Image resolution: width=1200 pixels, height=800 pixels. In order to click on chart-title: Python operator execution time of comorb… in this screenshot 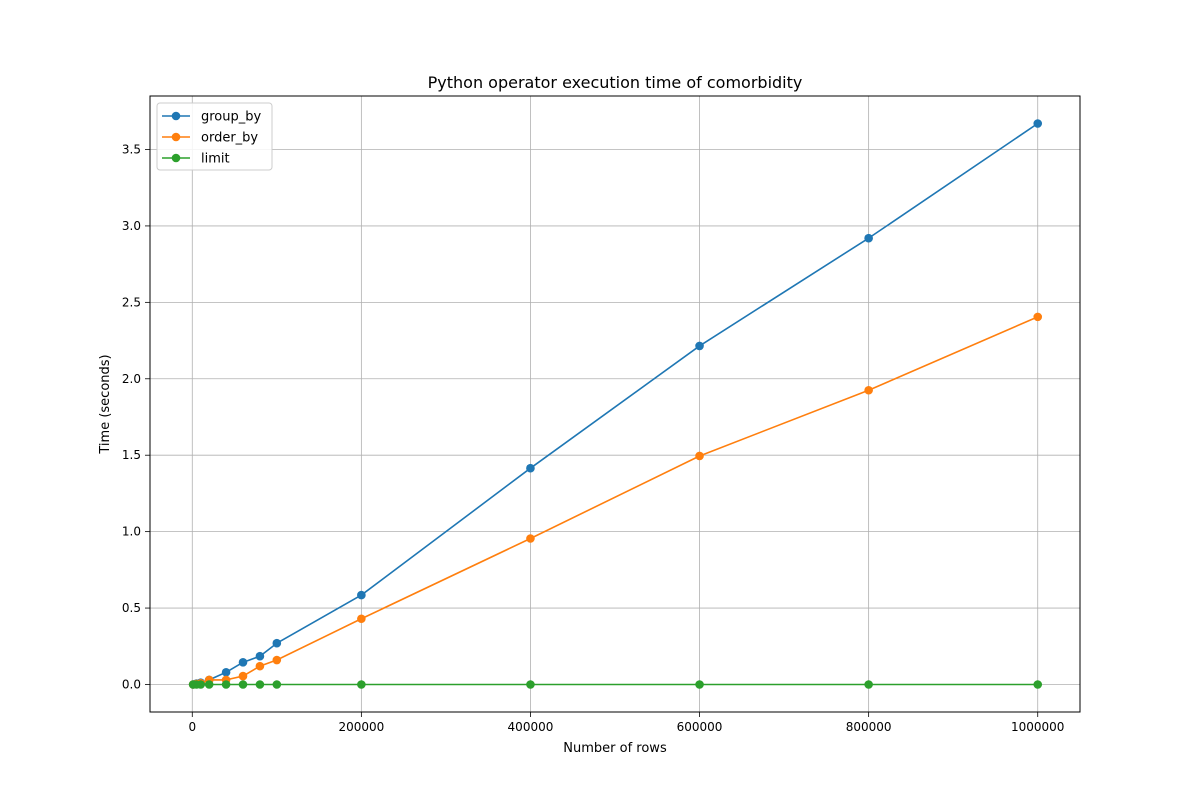, I will do `click(615, 82)`.